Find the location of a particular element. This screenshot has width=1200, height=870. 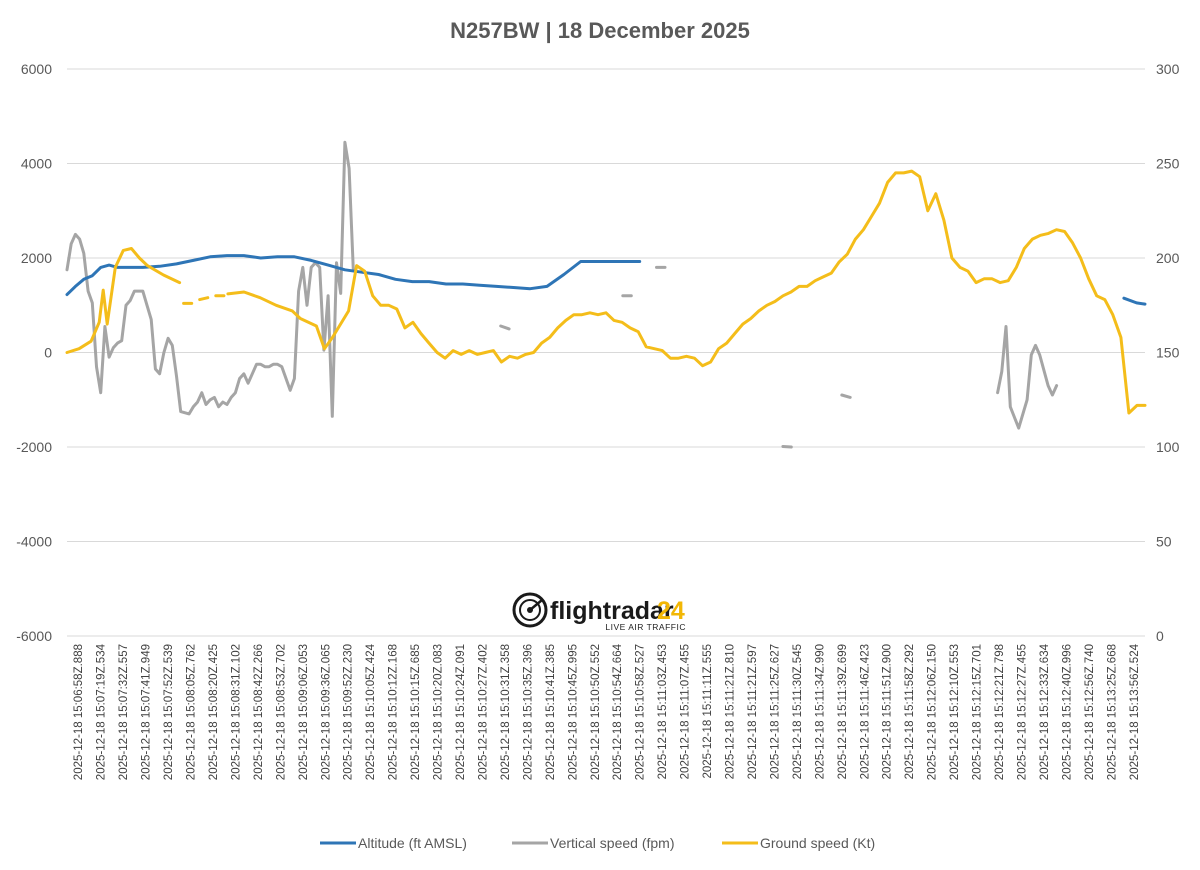

x-tick-label: 2025-12-18 15:11:25Z.627 is located at coordinates (775, 711).